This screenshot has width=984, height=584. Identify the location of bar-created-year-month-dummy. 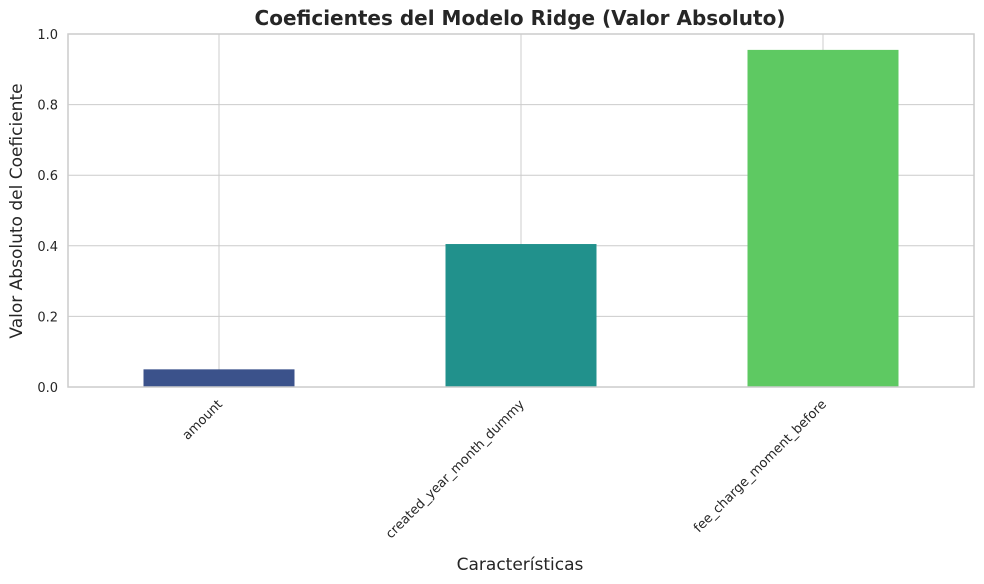
(521, 315).